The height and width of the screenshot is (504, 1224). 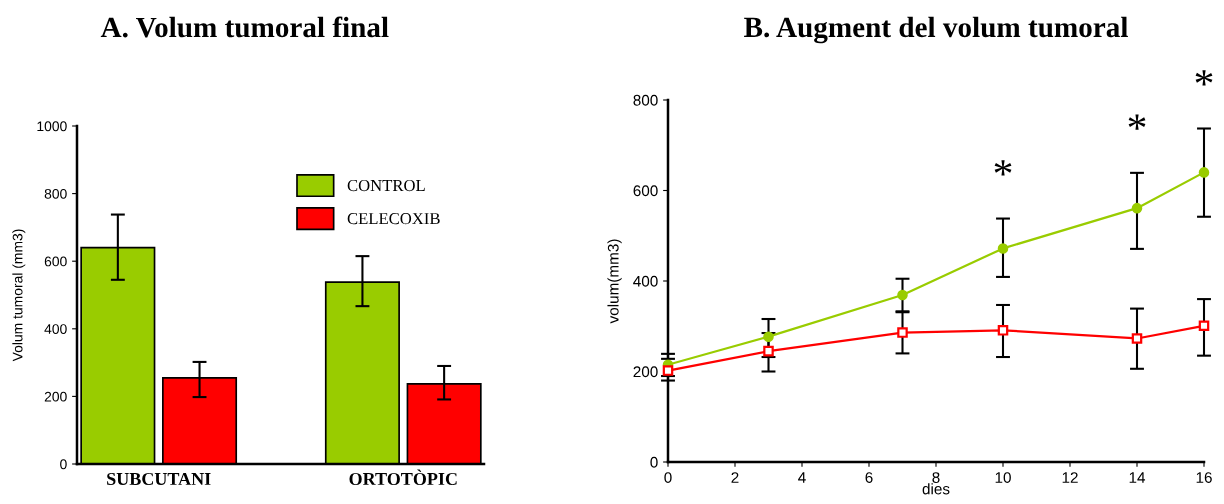 I want to click on y-axis-title: volum(mm3), so click(x=614, y=281).